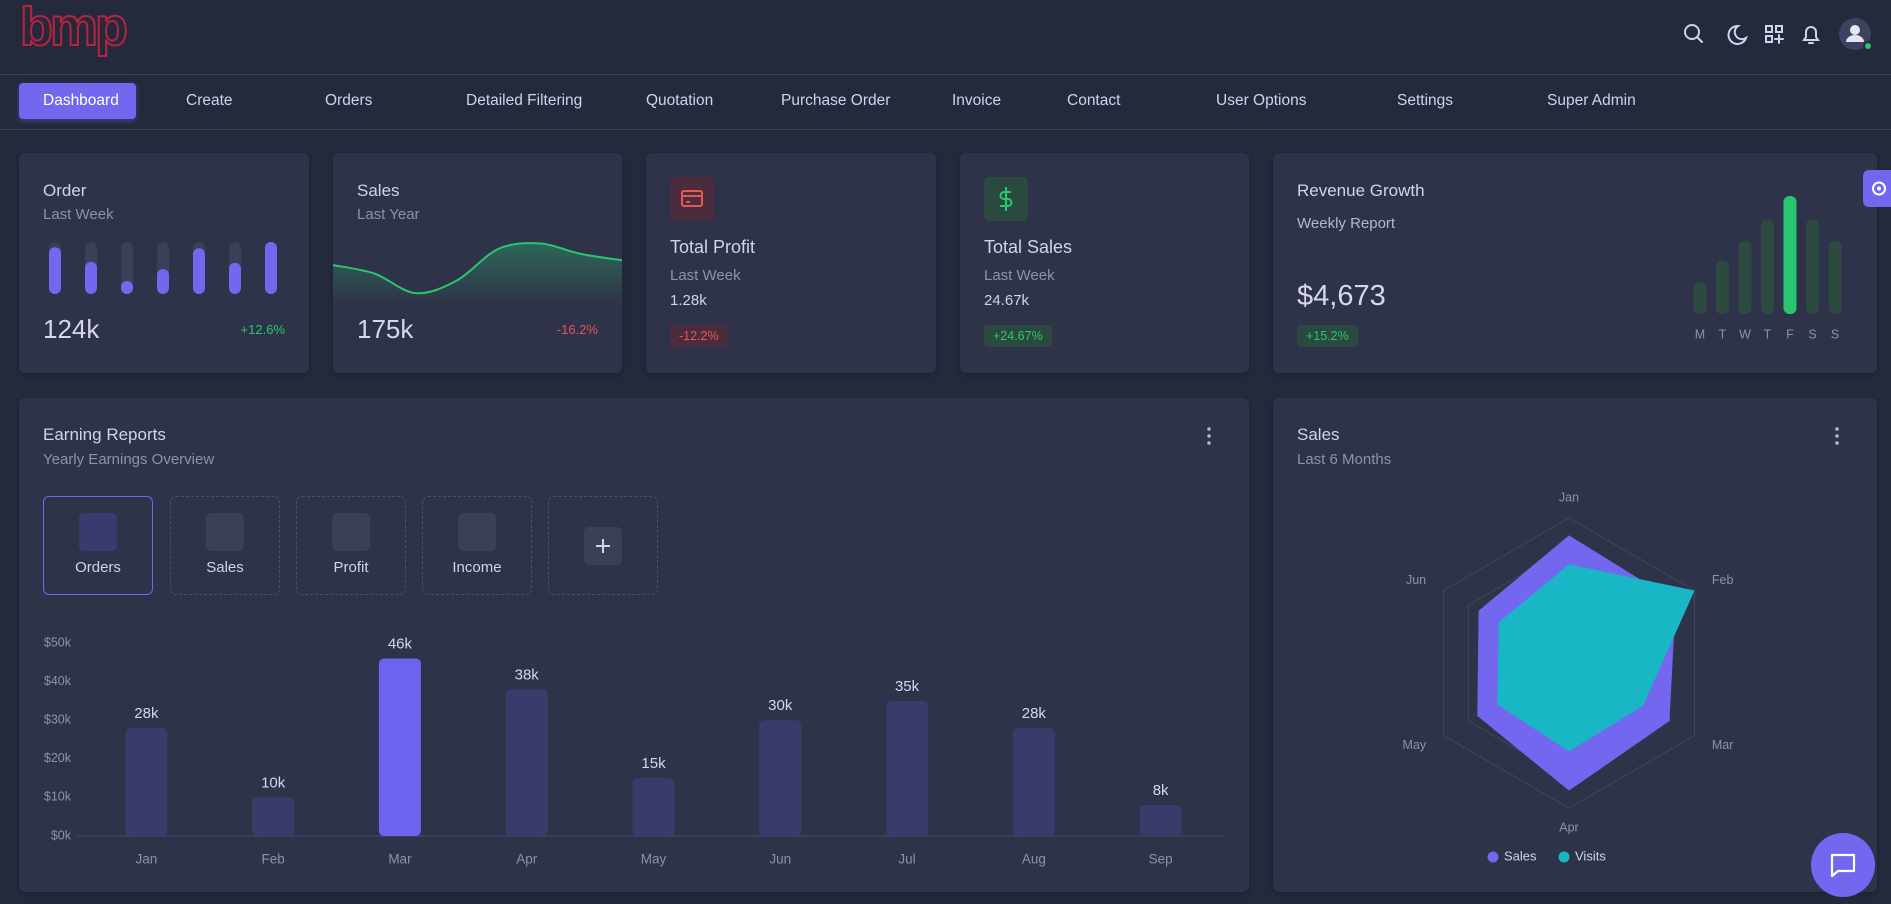 The height and width of the screenshot is (904, 1891). I want to click on nav-item: Dashboard, so click(77, 101).